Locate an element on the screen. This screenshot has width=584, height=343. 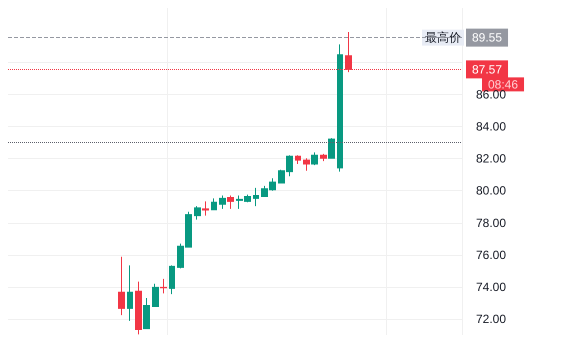
ref-line-label: 87.57 is located at coordinates (487, 69).